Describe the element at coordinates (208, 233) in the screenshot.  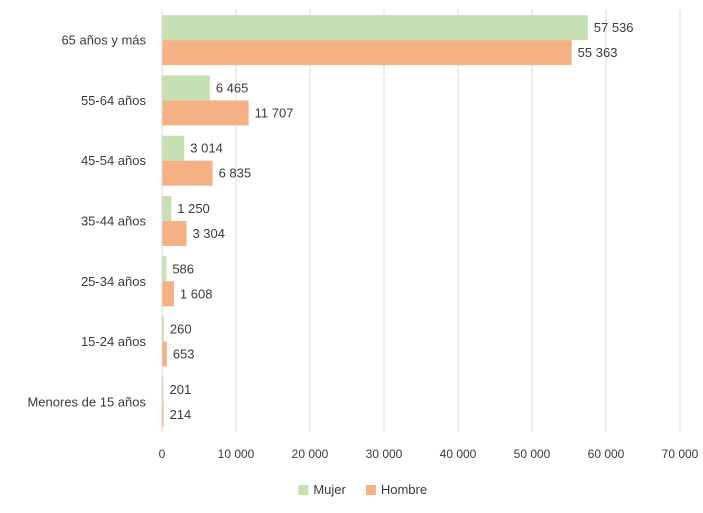
I see `value-label: 3 304` at that location.